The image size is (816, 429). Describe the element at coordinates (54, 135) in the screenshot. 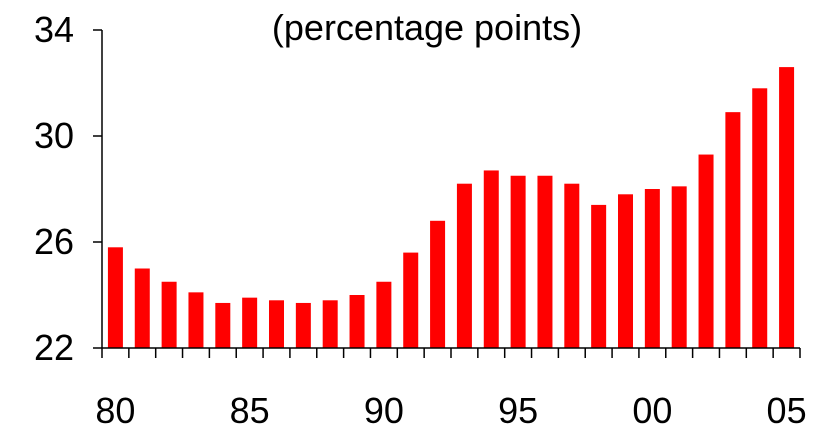

I see `y-tick-label-30: 30` at that location.